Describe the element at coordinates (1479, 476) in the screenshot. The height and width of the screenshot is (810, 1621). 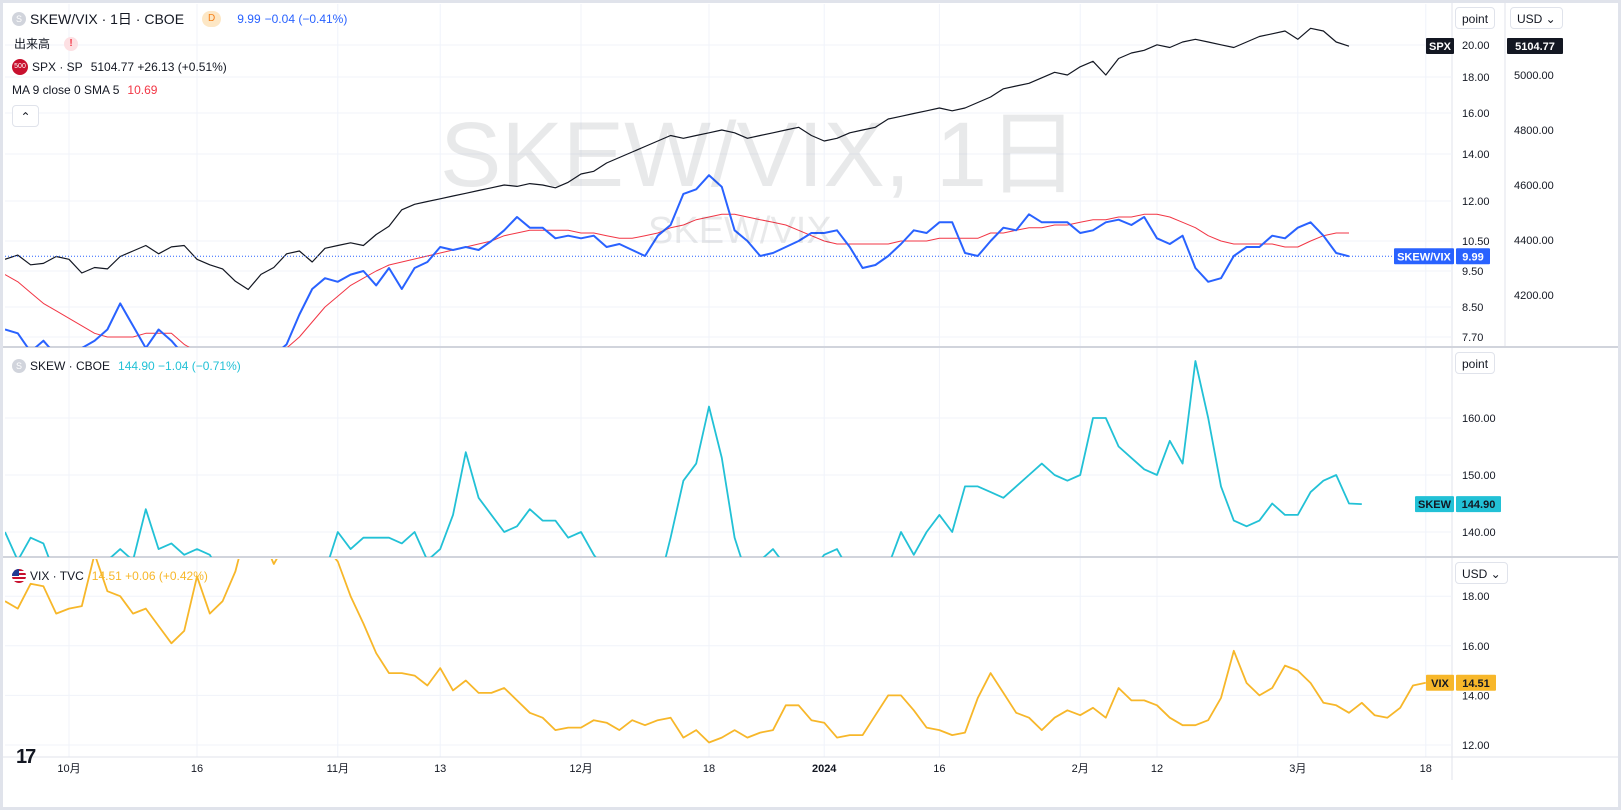
I see `skew-tick-label: 150.00` at that location.